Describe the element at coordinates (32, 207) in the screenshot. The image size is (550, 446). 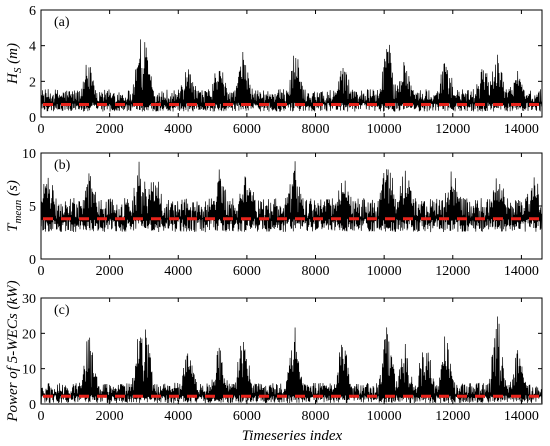
I see `y-tick-label: 5` at that location.